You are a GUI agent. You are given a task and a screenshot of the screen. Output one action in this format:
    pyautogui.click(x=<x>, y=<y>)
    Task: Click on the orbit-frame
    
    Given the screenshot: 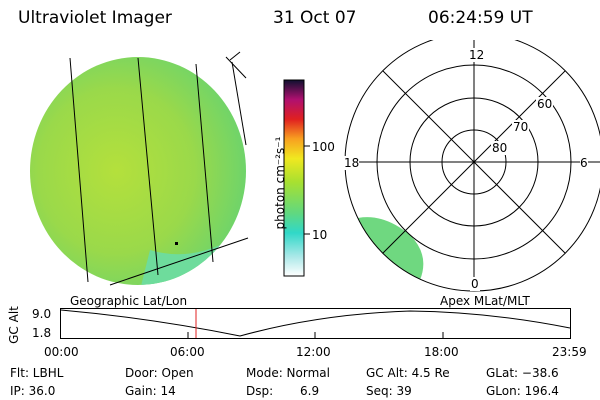 What is the action you would take?
    pyautogui.click(x=315, y=323)
    